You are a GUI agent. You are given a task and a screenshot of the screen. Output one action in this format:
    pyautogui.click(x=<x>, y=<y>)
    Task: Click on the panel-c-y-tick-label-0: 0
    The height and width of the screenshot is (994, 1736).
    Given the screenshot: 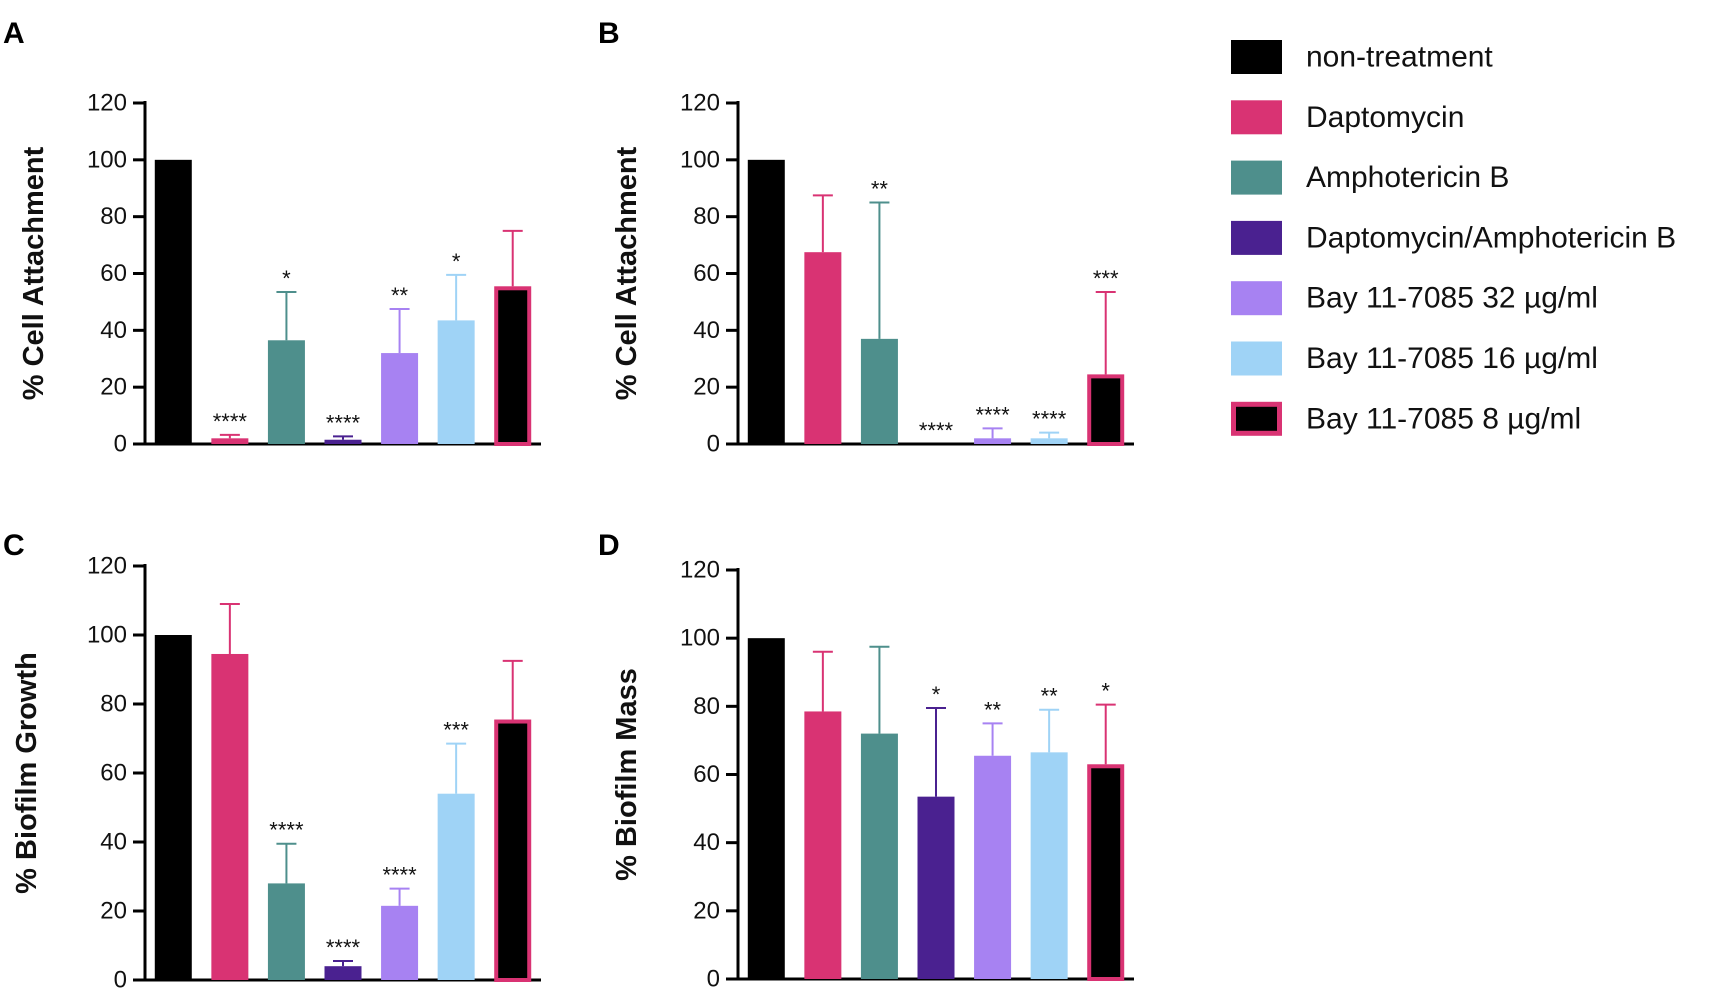 What is the action you would take?
    pyautogui.click(x=120, y=980)
    